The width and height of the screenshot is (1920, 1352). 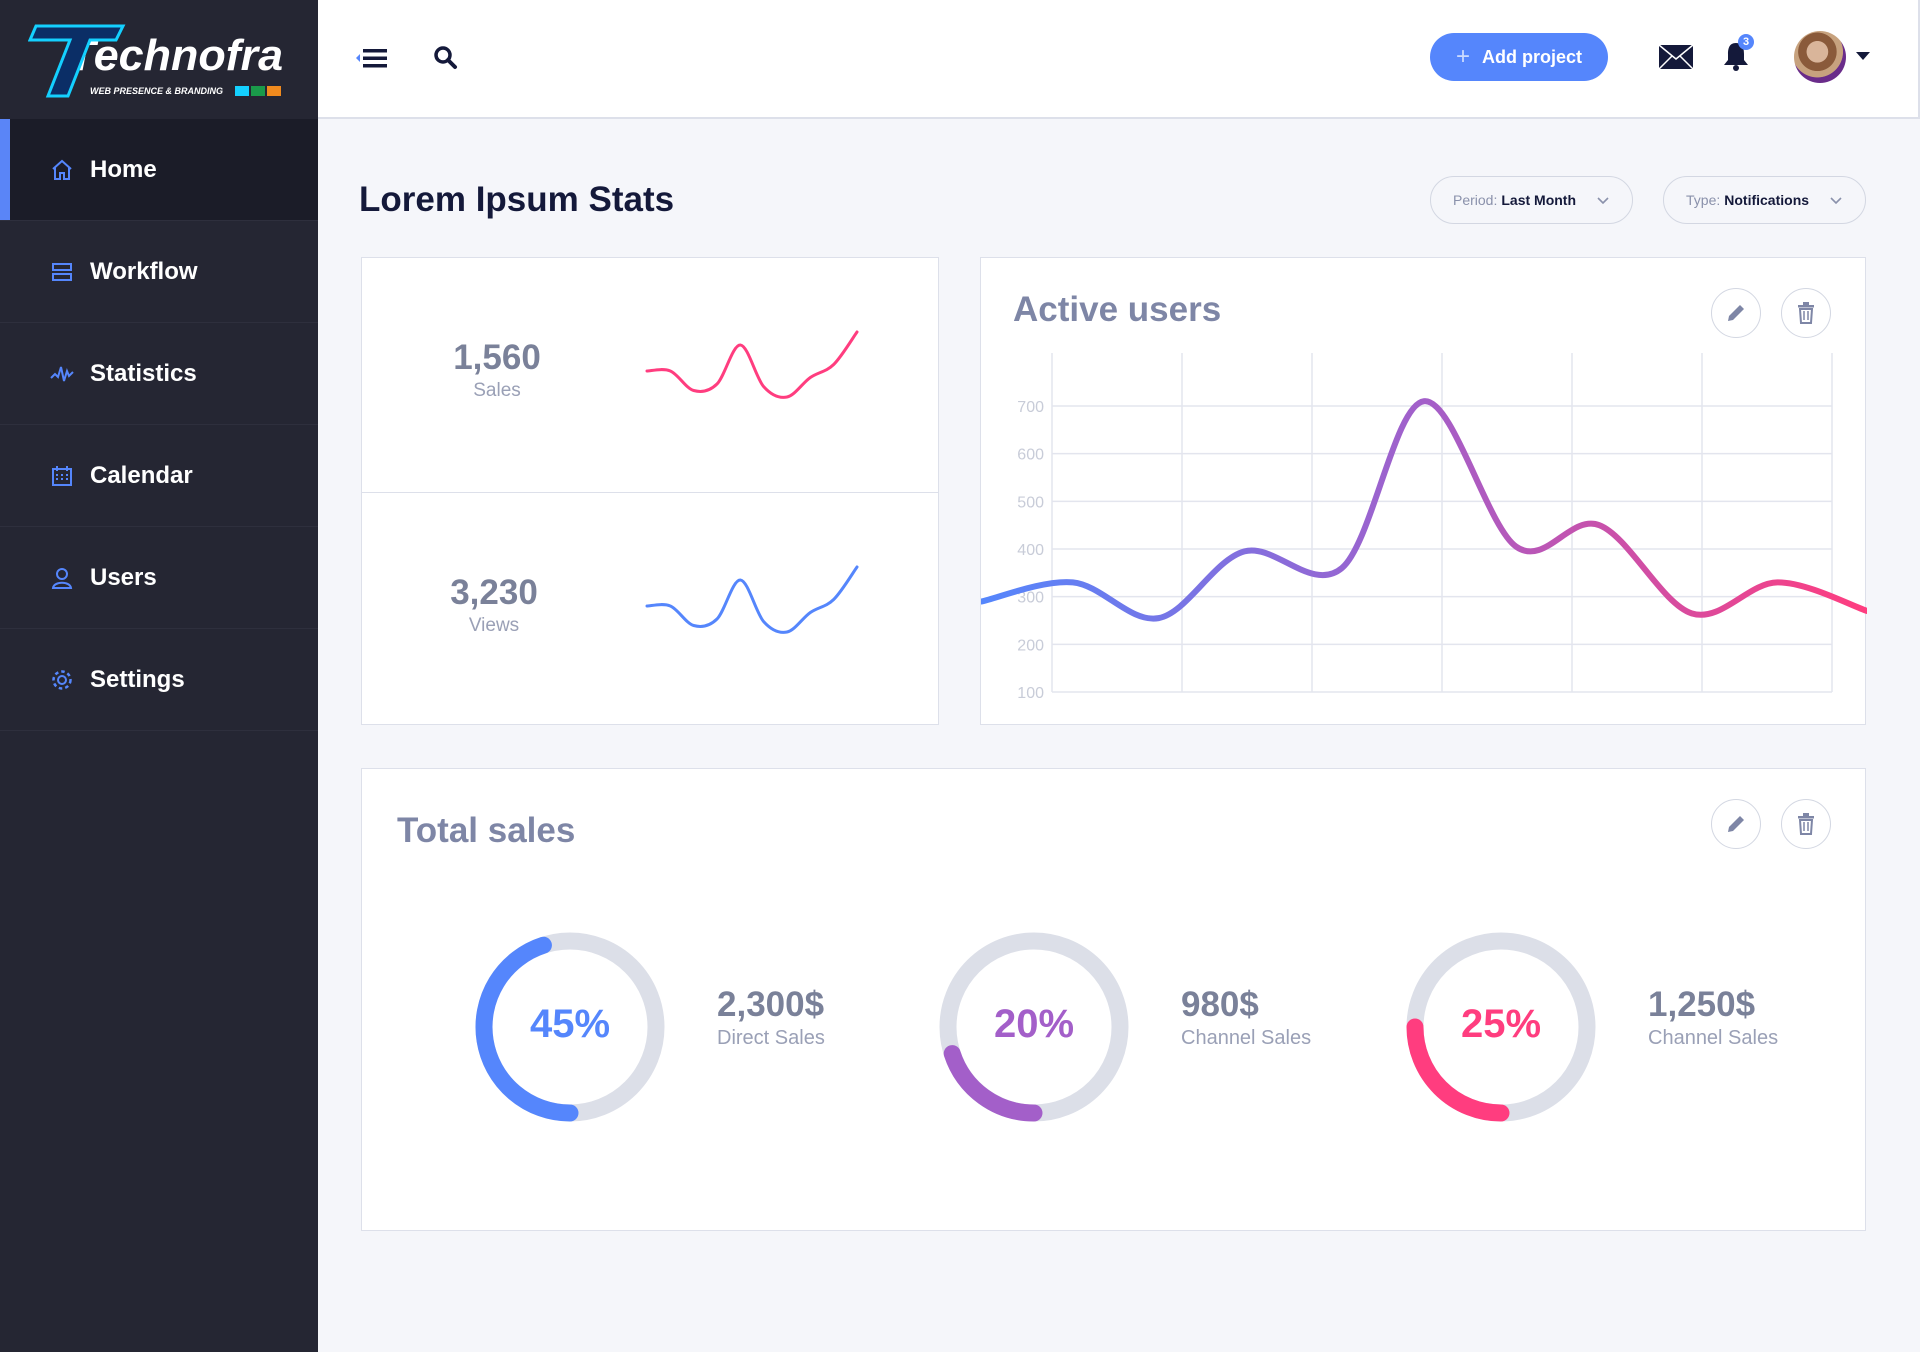 I want to click on type-dropdown: Type: Notifications, so click(x=1764, y=200).